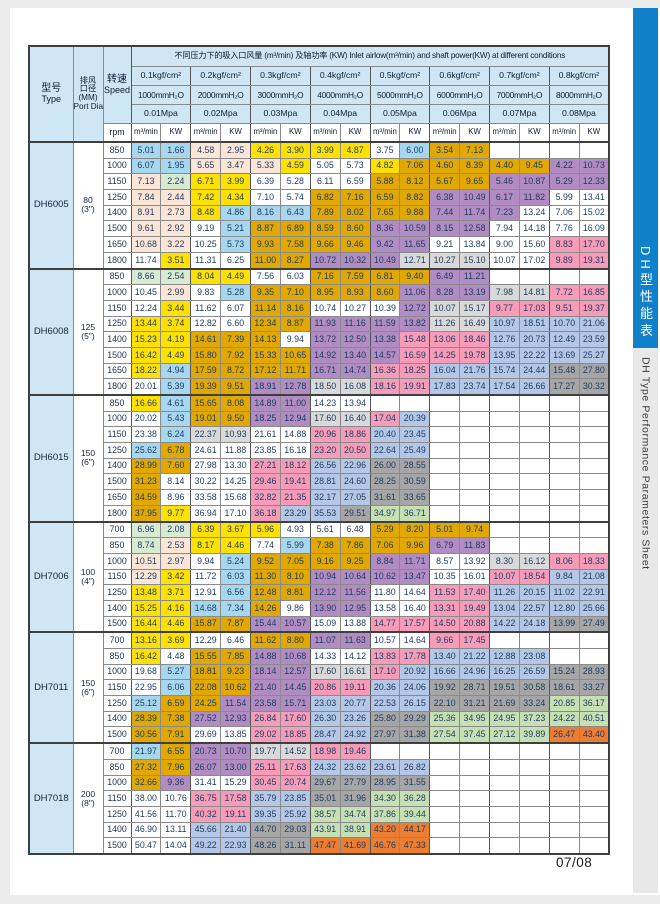 The height and width of the screenshot is (904, 660). What do you see at coordinates (445, 276) in the screenshot?
I see `value-cell: 6.49` at bounding box center [445, 276].